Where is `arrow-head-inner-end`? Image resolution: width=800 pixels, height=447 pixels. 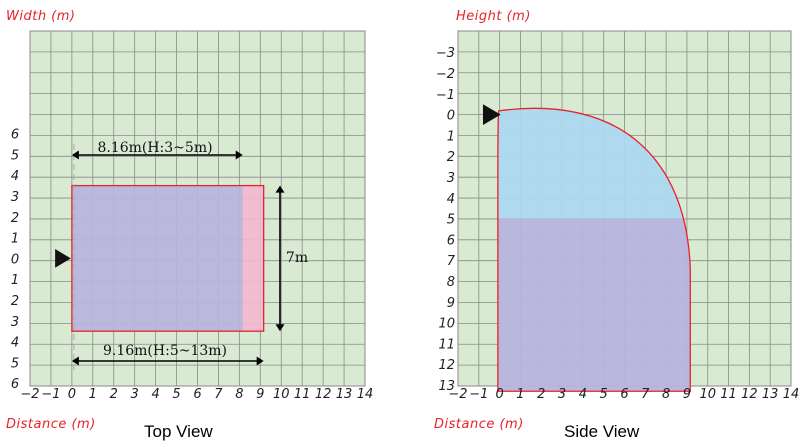
arrow-head-inner-end is located at coordinates (239, 155).